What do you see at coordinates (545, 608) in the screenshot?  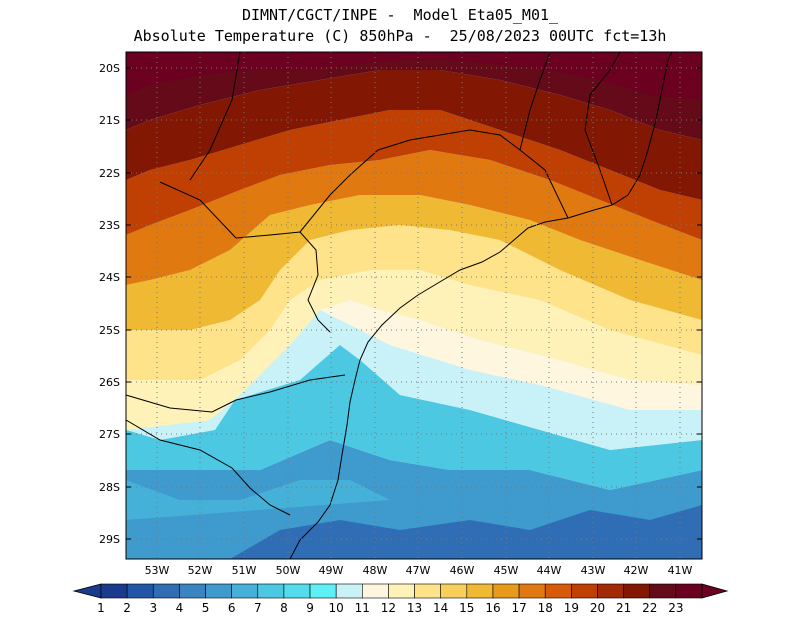 I see `colorbar-label: 18` at bounding box center [545, 608].